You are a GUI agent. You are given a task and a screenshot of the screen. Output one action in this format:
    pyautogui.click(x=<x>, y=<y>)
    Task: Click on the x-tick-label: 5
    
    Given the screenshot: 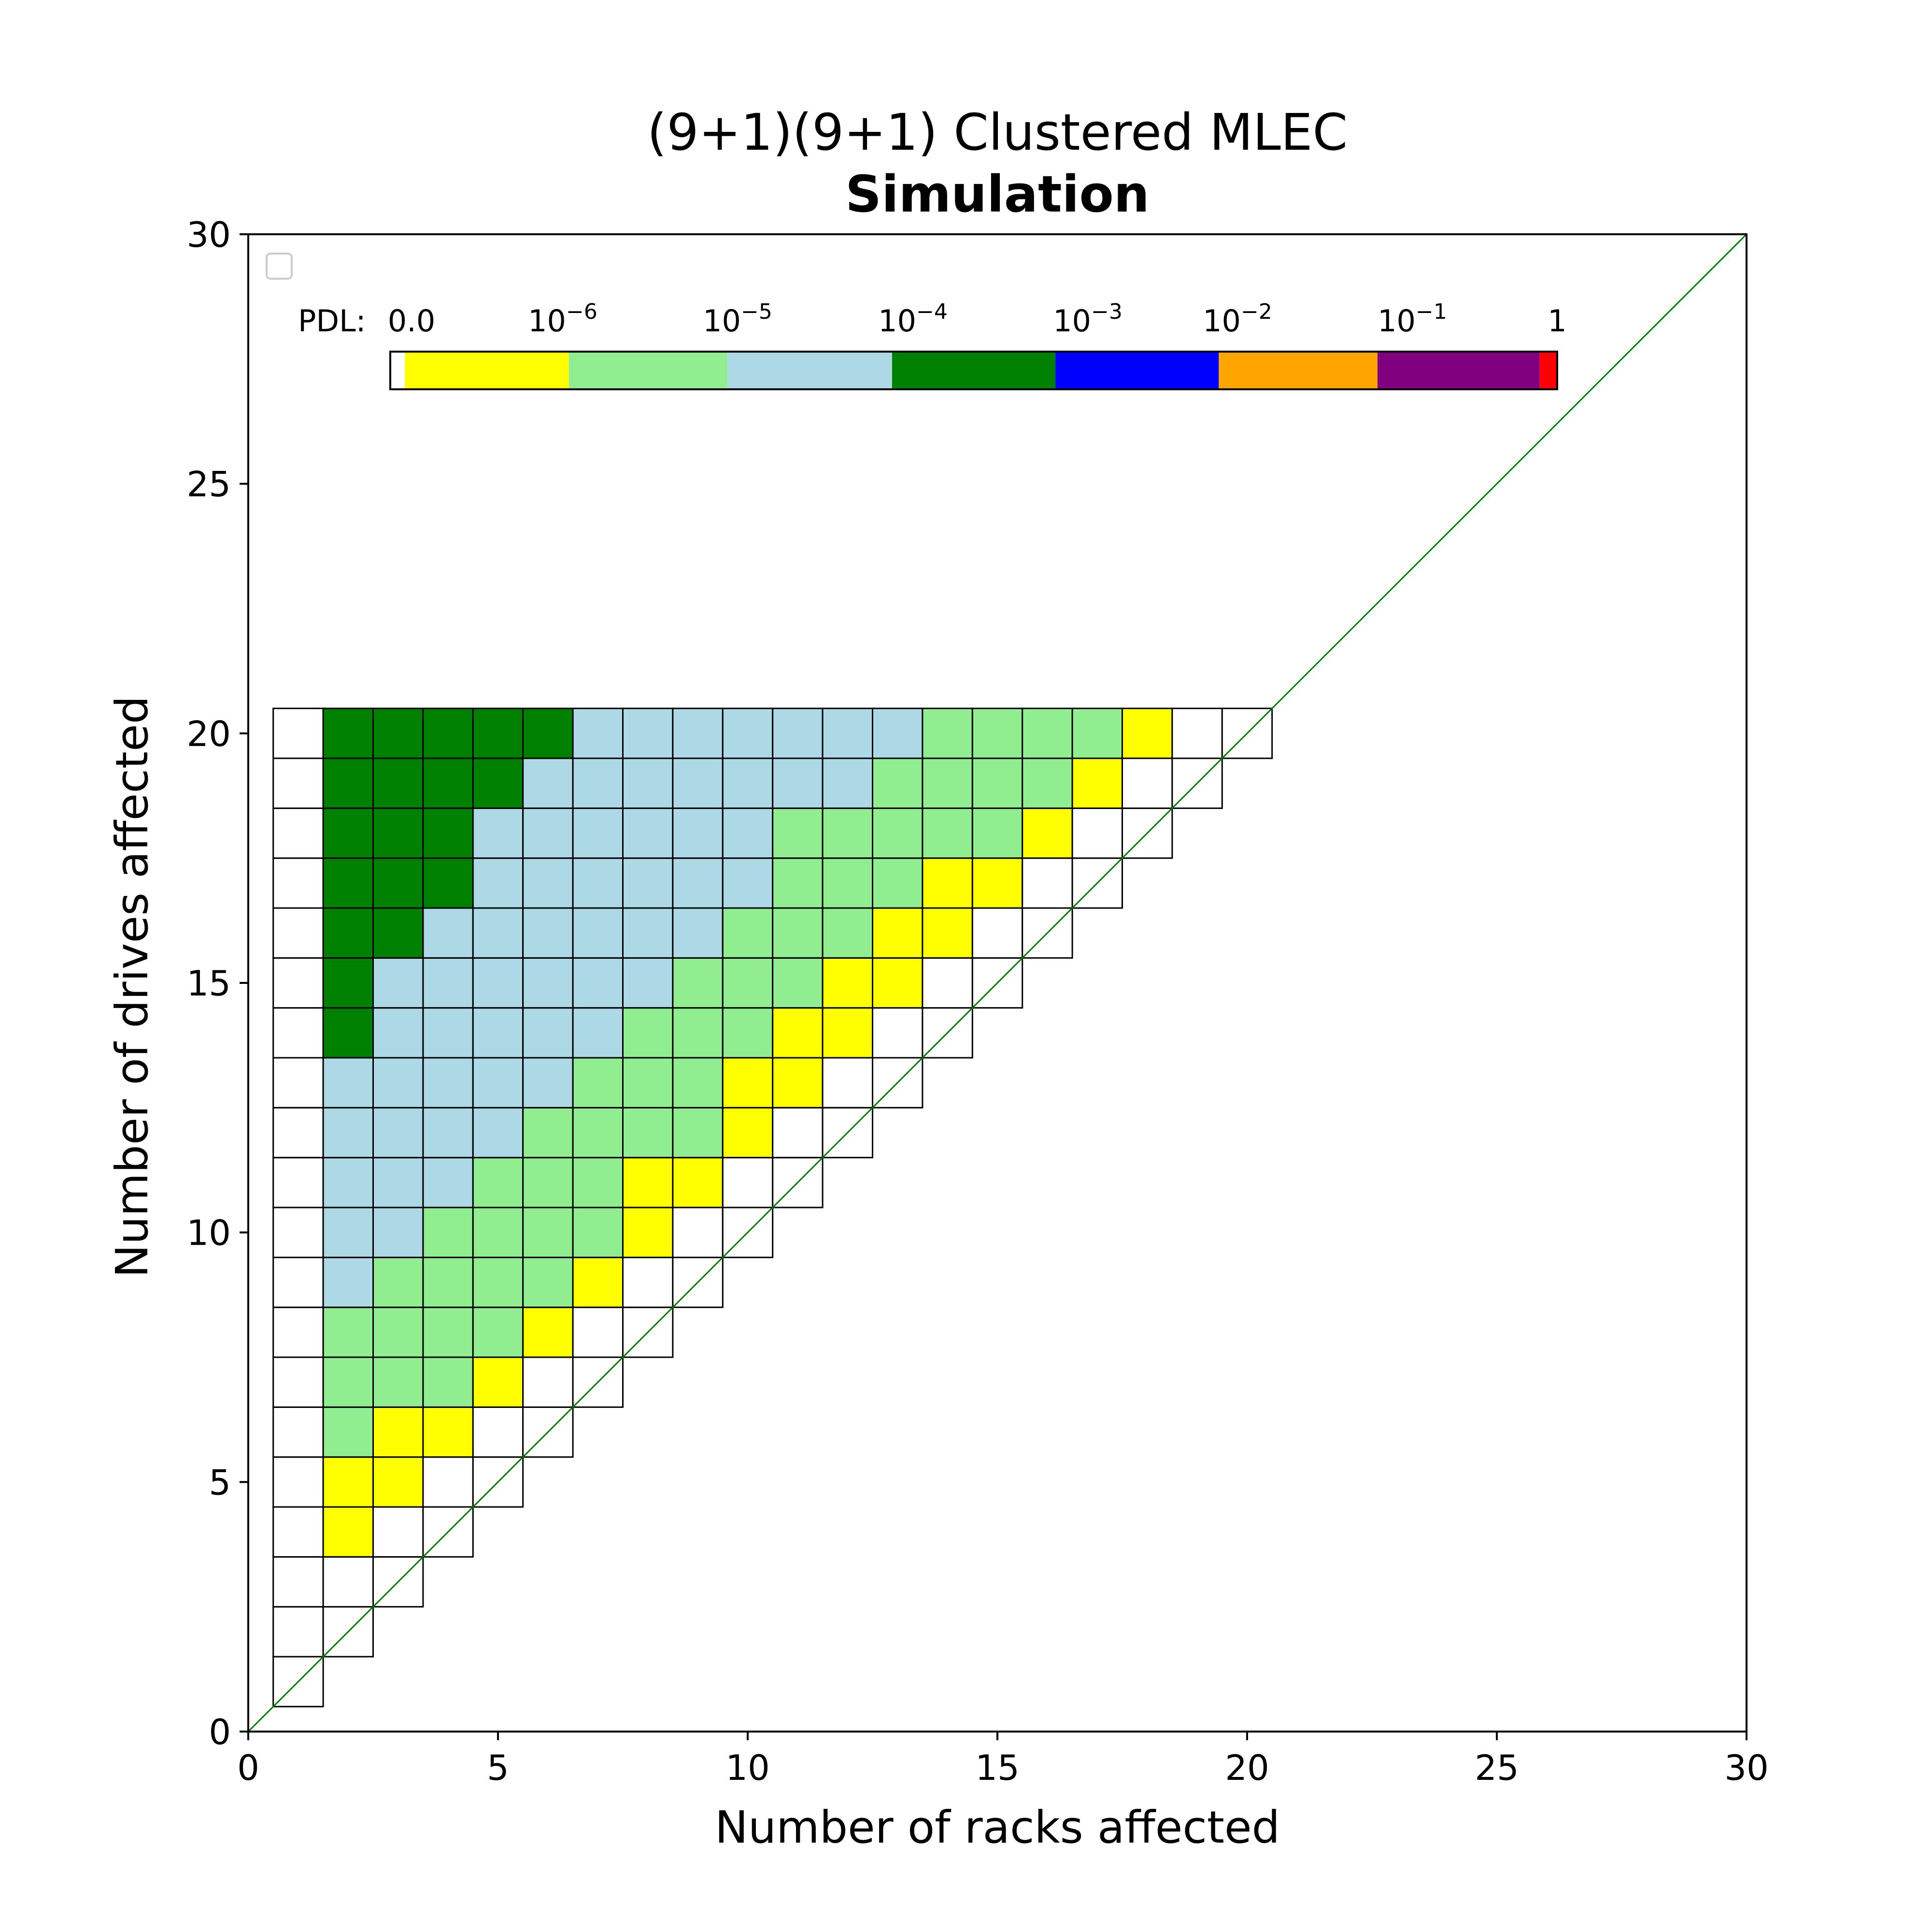 What is the action you would take?
    pyautogui.click(x=498, y=1767)
    